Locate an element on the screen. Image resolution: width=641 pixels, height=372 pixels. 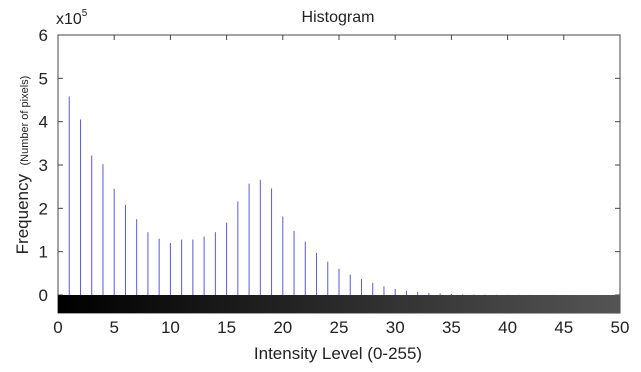
x-tick-label: 45 is located at coordinates (563, 327).